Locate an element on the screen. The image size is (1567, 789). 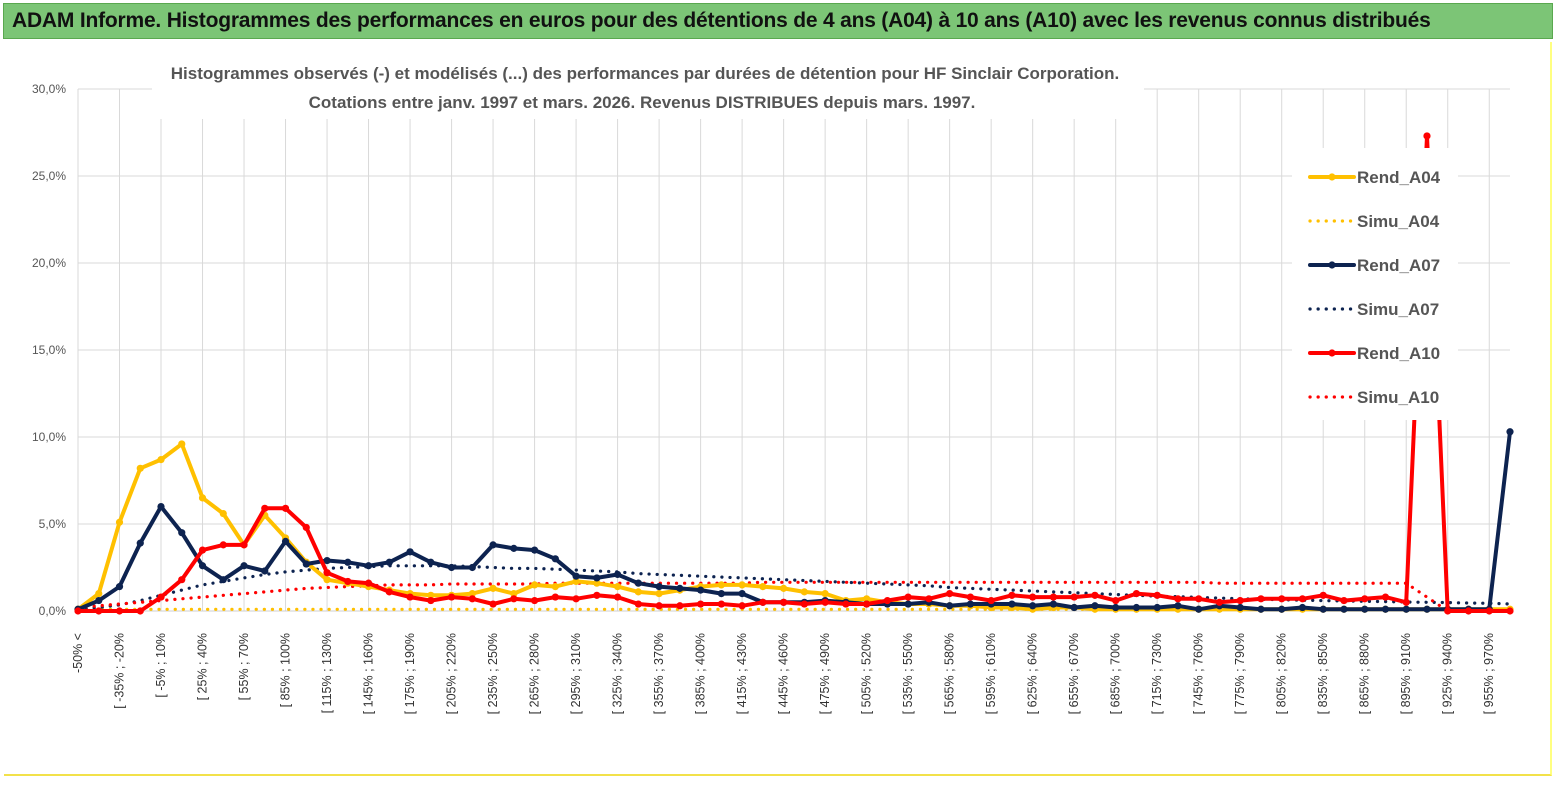
x-tick-label: [ 175% ; 190% is located at coordinates (410, 673).